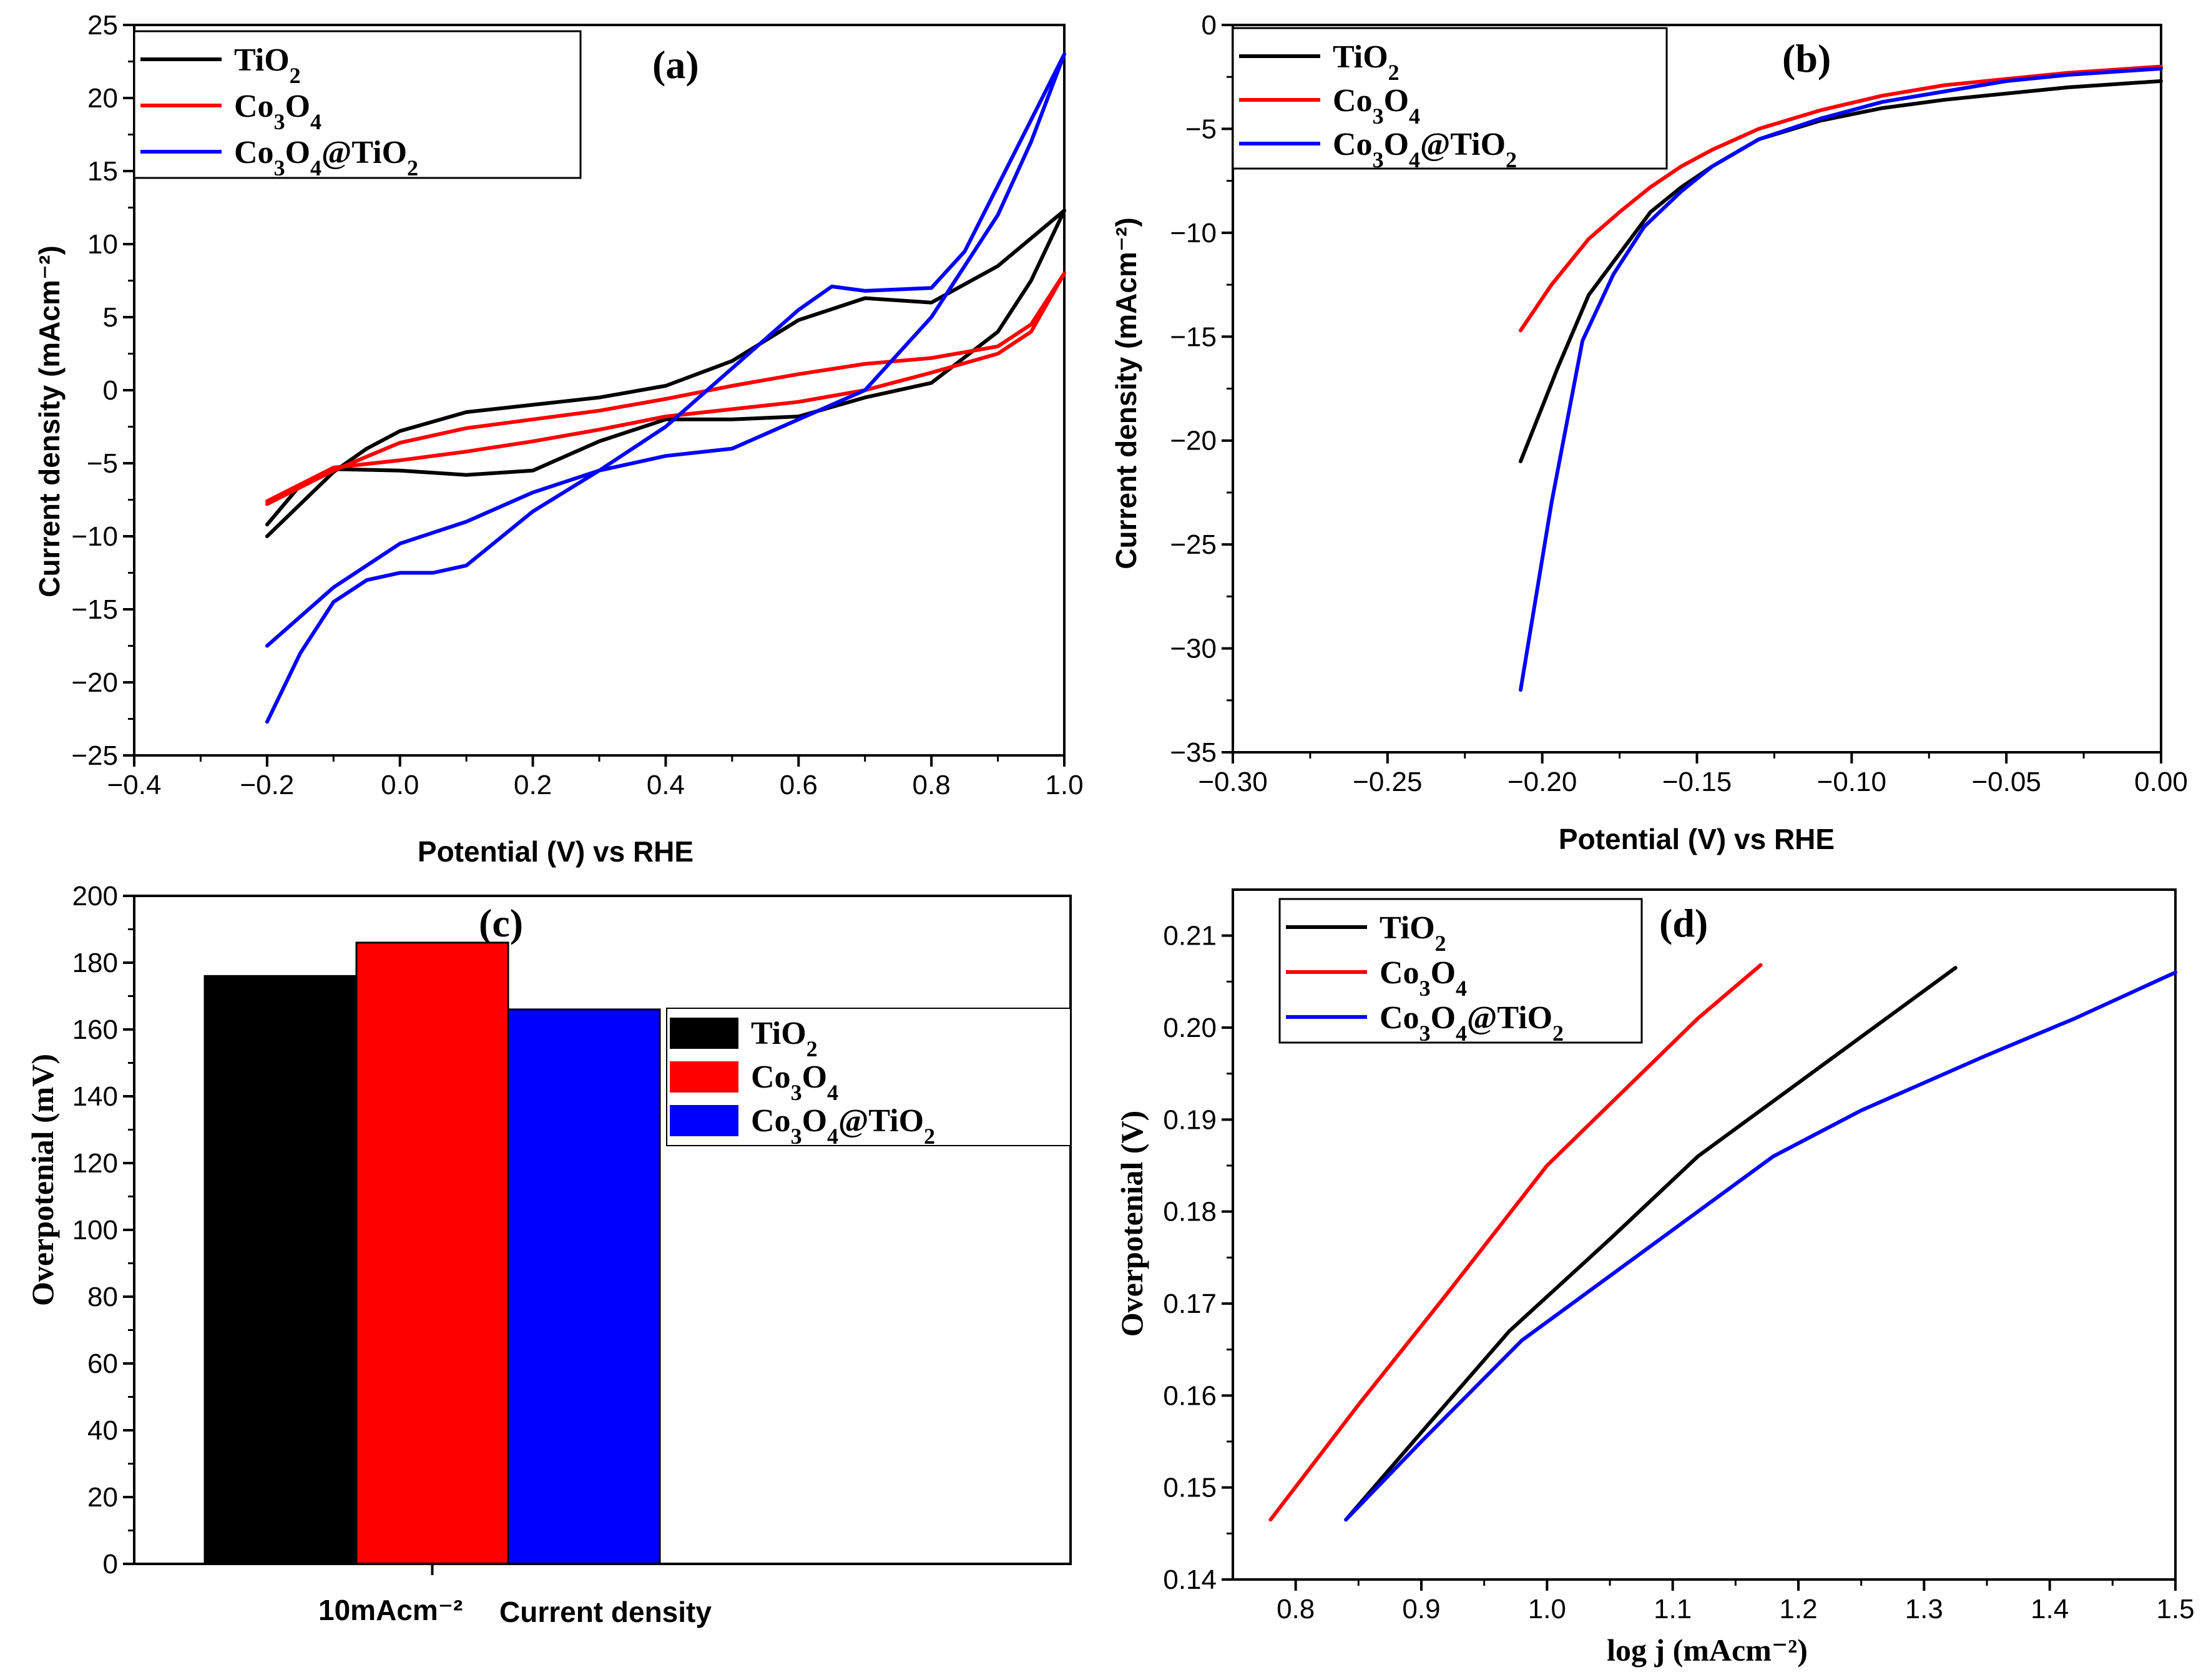  What do you see at coordinates (1190, 1119) in the screenshot?
I see `panel-d-ytick-label: 0.19` at bounding box center [1190, 1119].